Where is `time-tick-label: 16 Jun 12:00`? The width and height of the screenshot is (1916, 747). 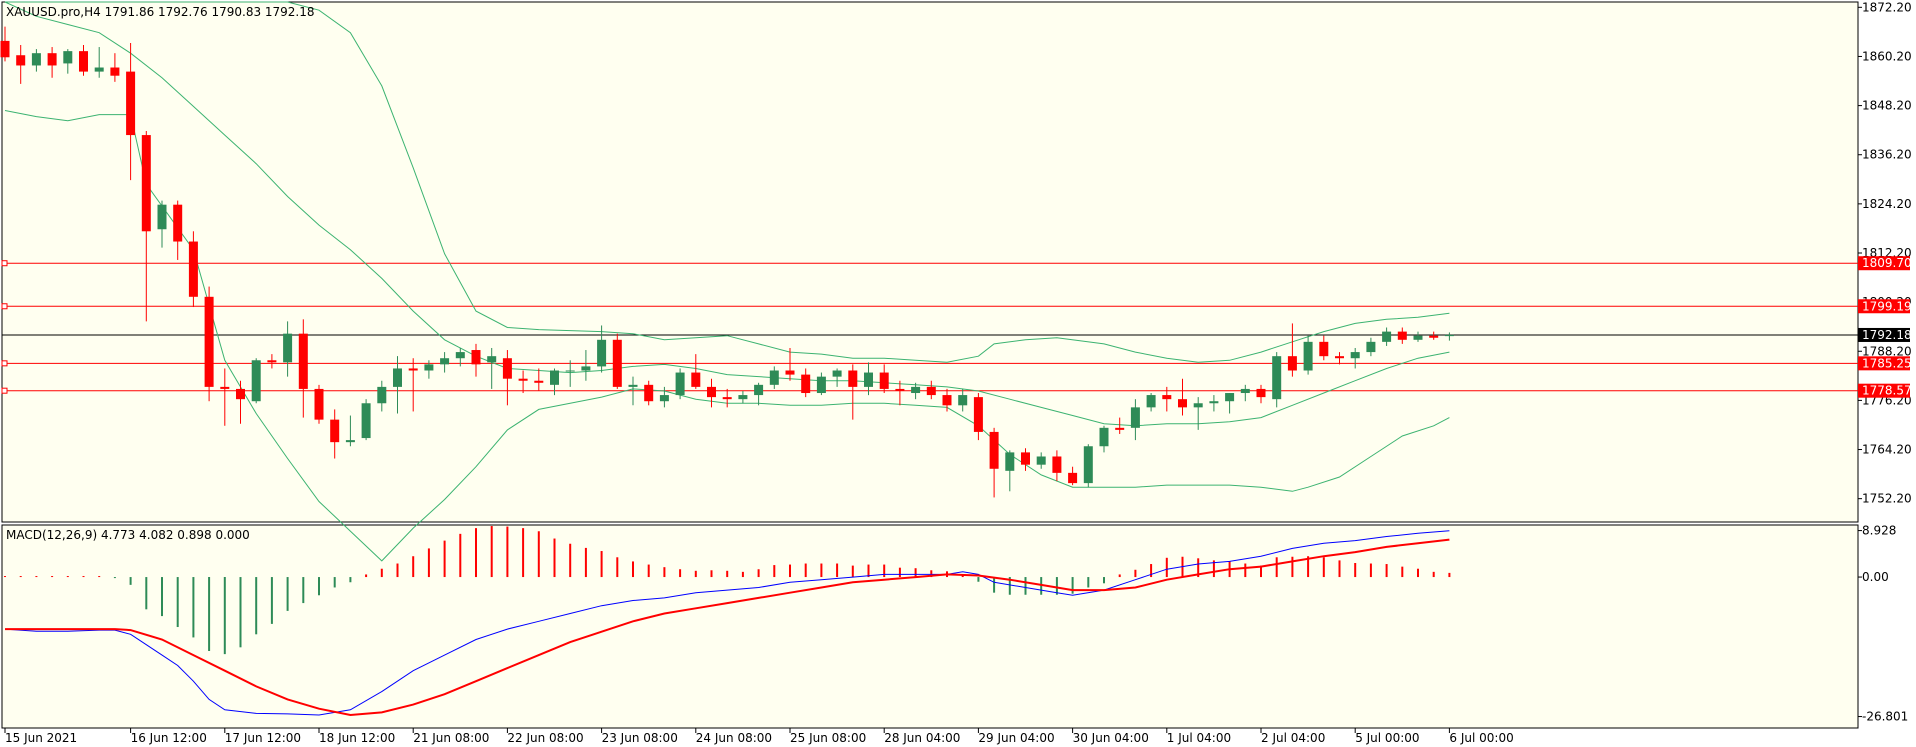
time-tick-label: 16 Jun 12:00 is located at coordinates (169, 738).